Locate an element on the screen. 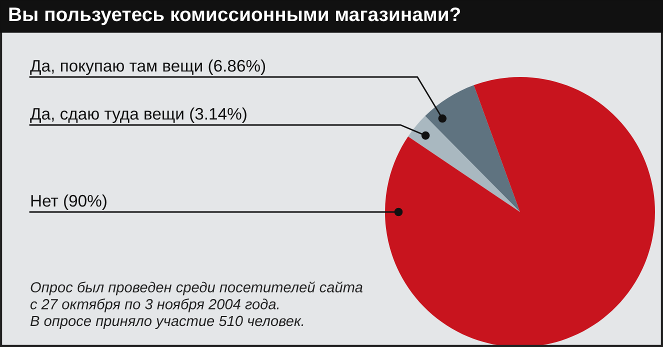 This screenshot has height=347, width=663. text: Опрос был проведен среди посетителей сайта с 27 октября по 3 ноября 2004 года. В опросе приняло участие 510 человек. is located at coordinates (196, 305).